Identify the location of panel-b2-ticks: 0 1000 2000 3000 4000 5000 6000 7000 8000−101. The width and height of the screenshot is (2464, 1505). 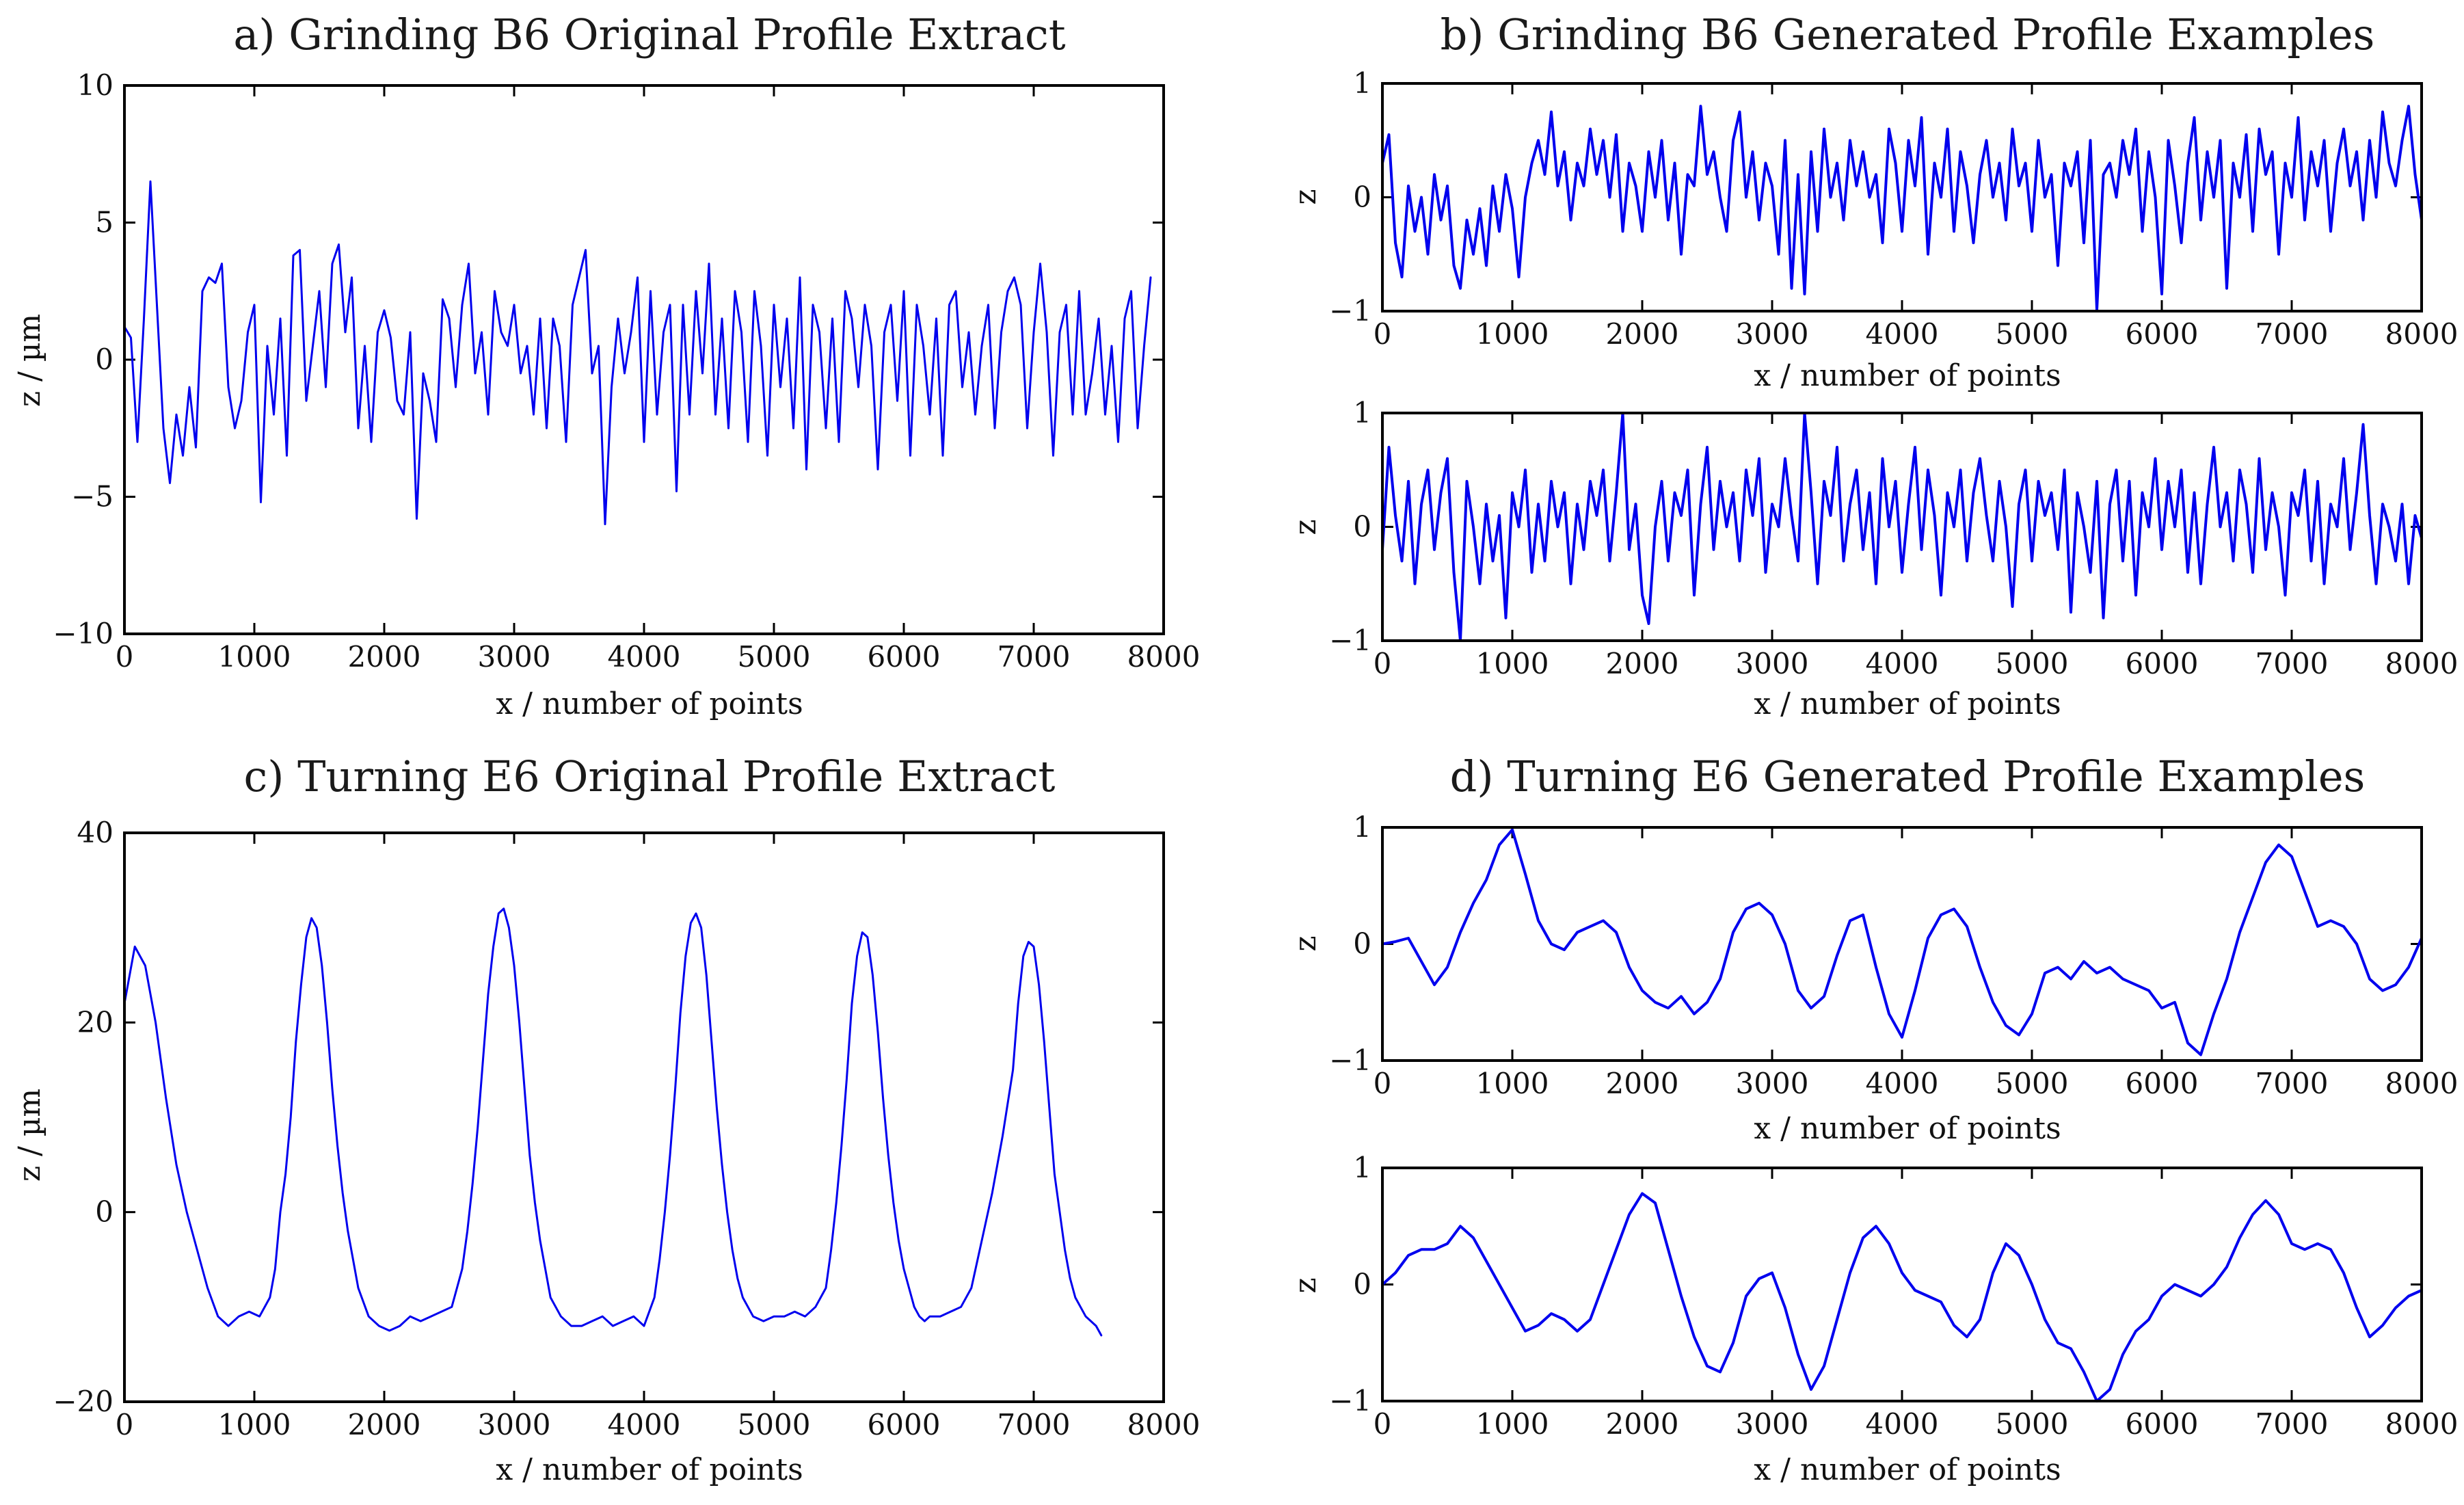
(1893, 538).